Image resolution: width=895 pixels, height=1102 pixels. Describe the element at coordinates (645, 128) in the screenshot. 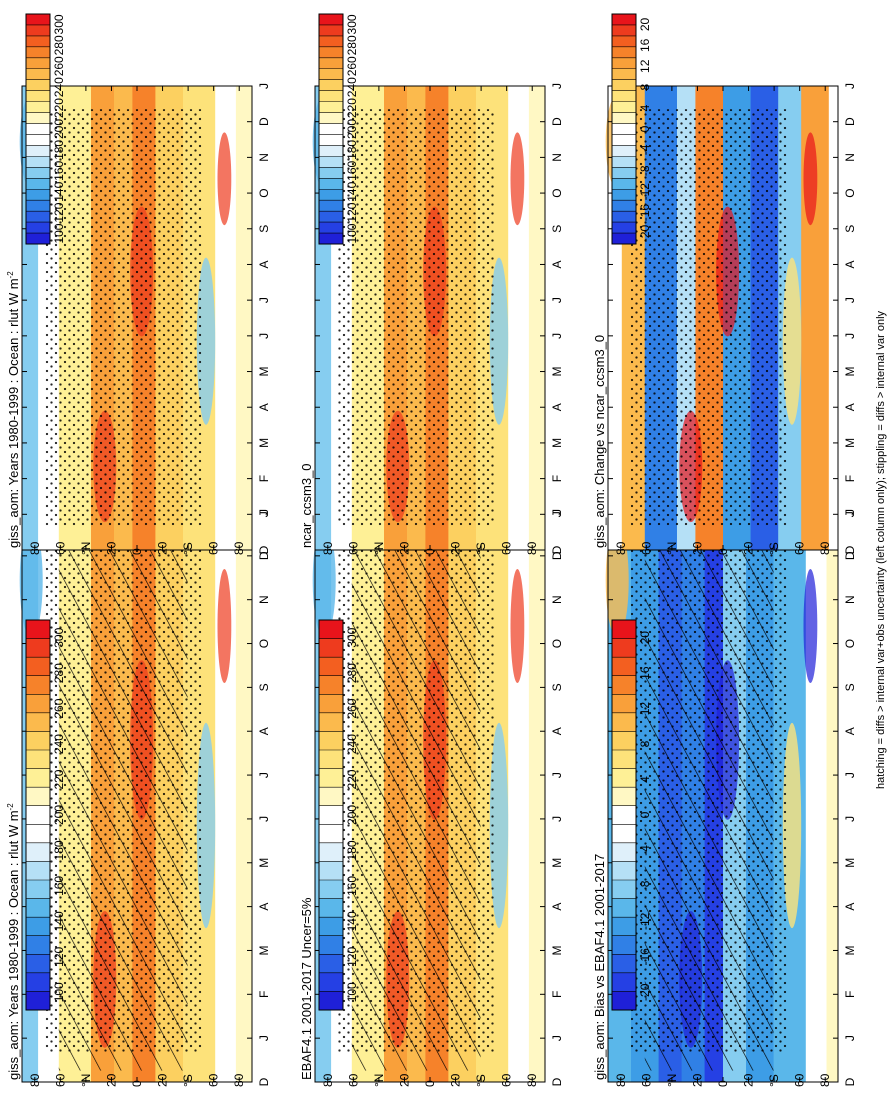

I see `colorbar-label: 0` at that location.